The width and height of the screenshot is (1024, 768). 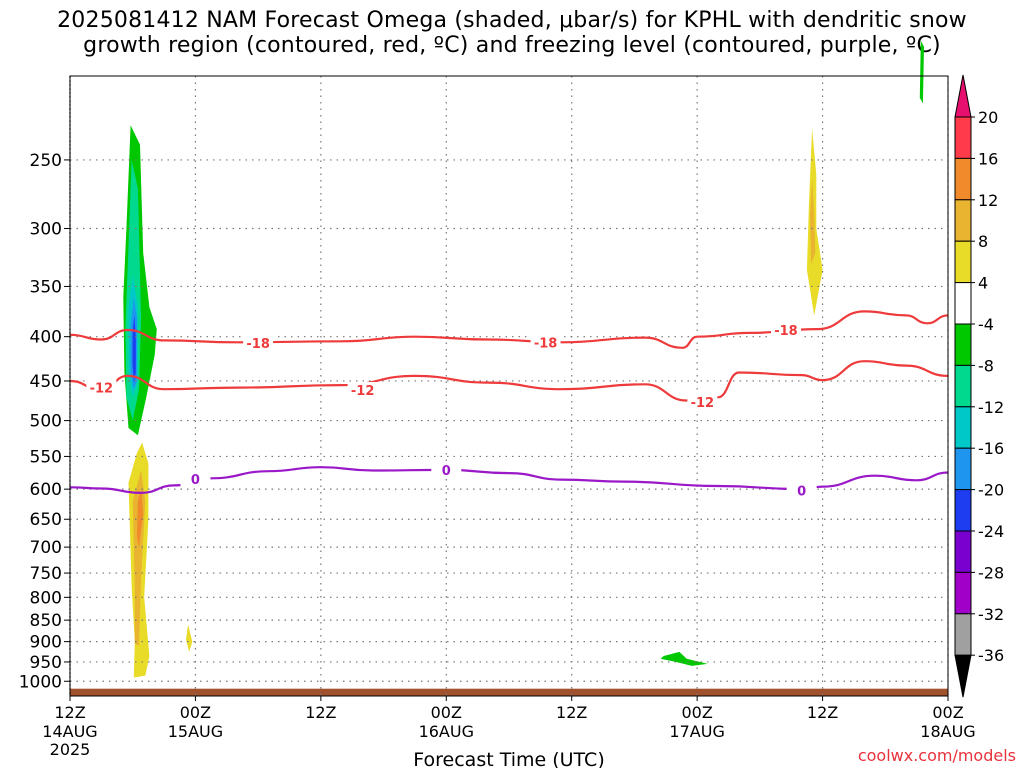 I want to click on x-tick-year: 2025, so click(x=70, y=749).